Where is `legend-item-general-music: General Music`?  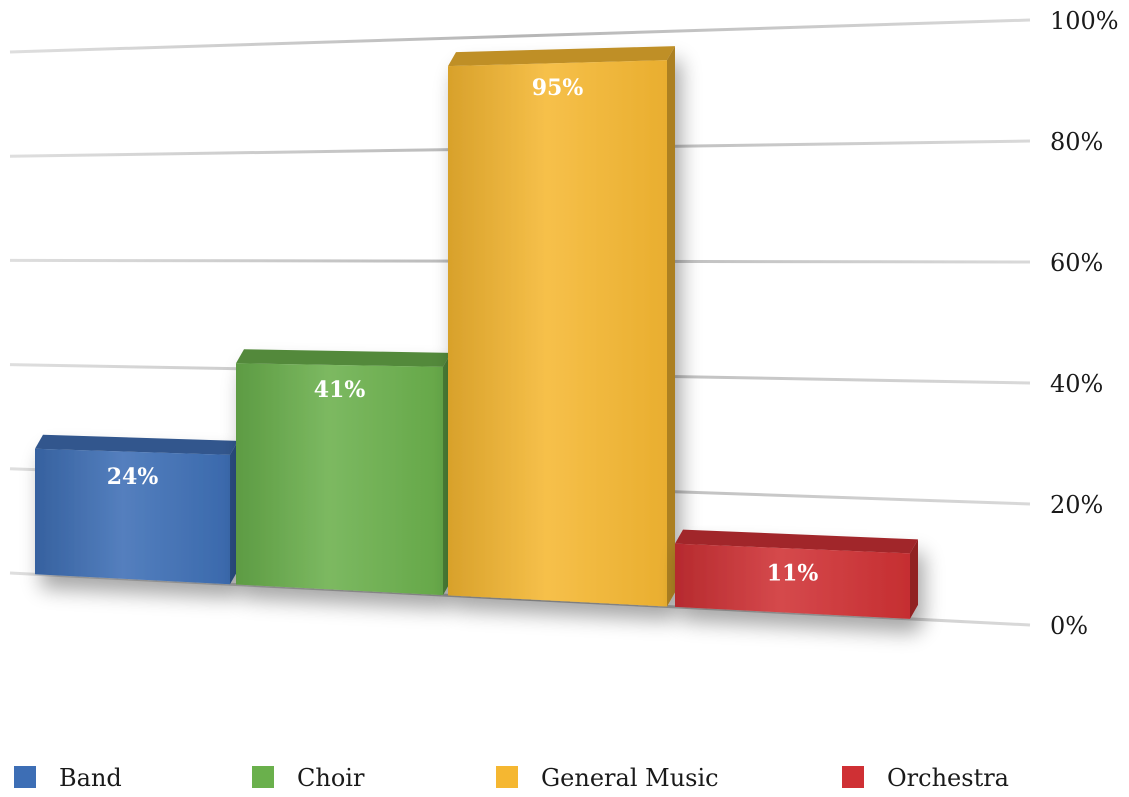
legend-item-general-music: General Music is located at coordinates (607, 778).